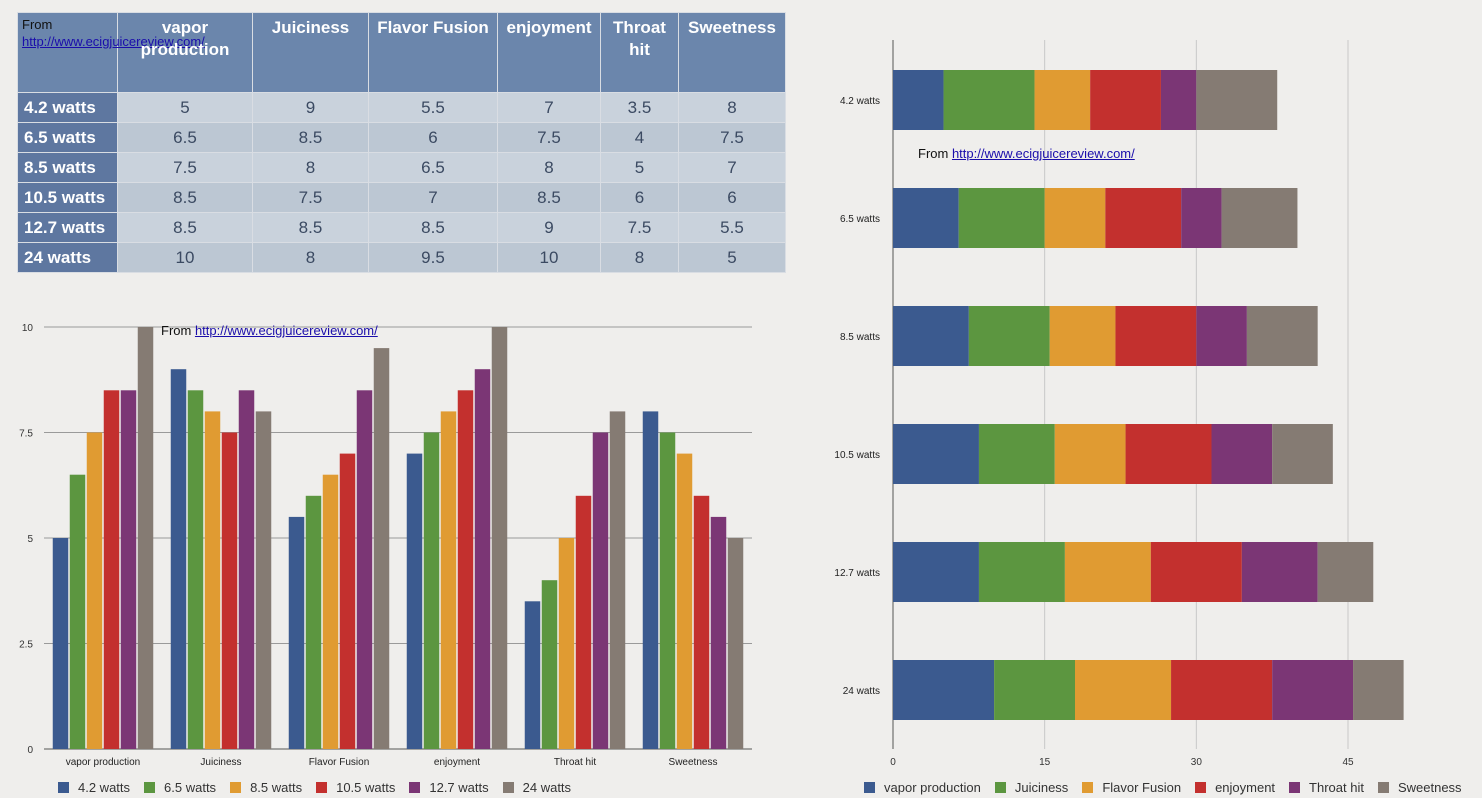  What do you see at coordinates (276, 787) in the screenshot?
I see `legend-label: 8.5 watts` at bounding box center [276, 787].